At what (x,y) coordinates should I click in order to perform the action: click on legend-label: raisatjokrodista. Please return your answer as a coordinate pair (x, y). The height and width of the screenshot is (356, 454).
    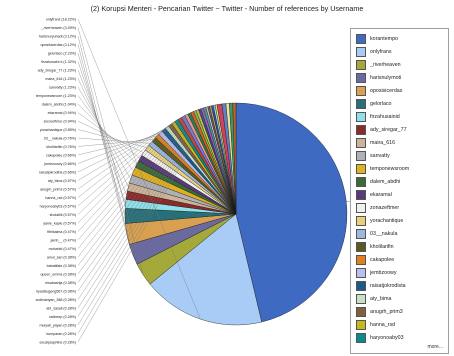
    Looking at the image, I should click on (388, 285).